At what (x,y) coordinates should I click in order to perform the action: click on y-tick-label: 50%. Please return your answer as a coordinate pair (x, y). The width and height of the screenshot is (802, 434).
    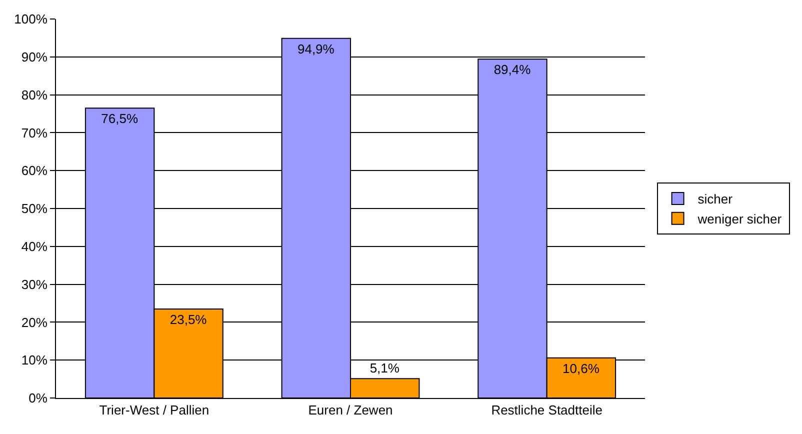
    Looking at the image, I should click on (34, 208).